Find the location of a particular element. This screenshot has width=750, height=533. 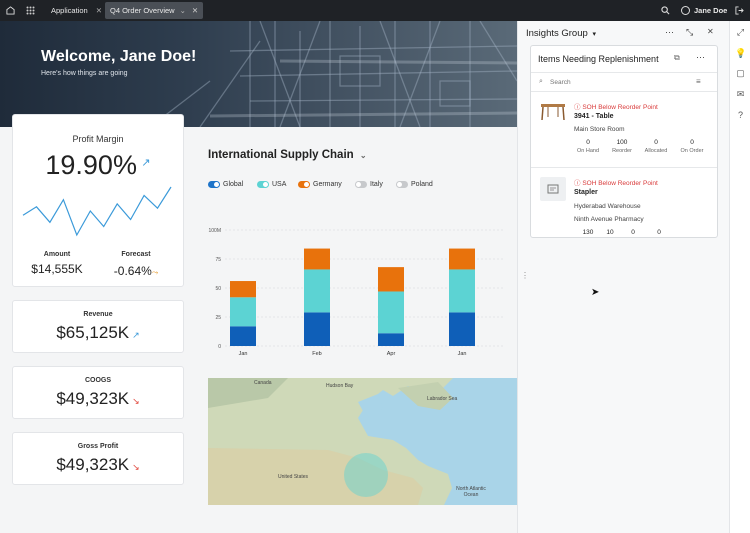

forecast-label: Forecast is located at coordinates (136, 254).